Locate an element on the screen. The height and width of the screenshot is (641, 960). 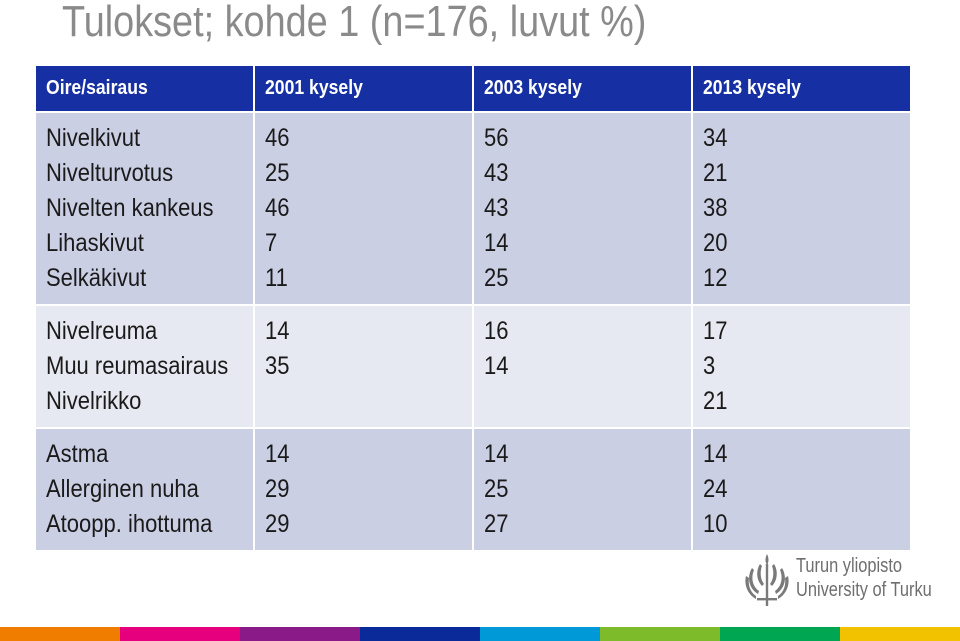
values-2001-cell: 14 29 29 is located at coordinates (363, 489).